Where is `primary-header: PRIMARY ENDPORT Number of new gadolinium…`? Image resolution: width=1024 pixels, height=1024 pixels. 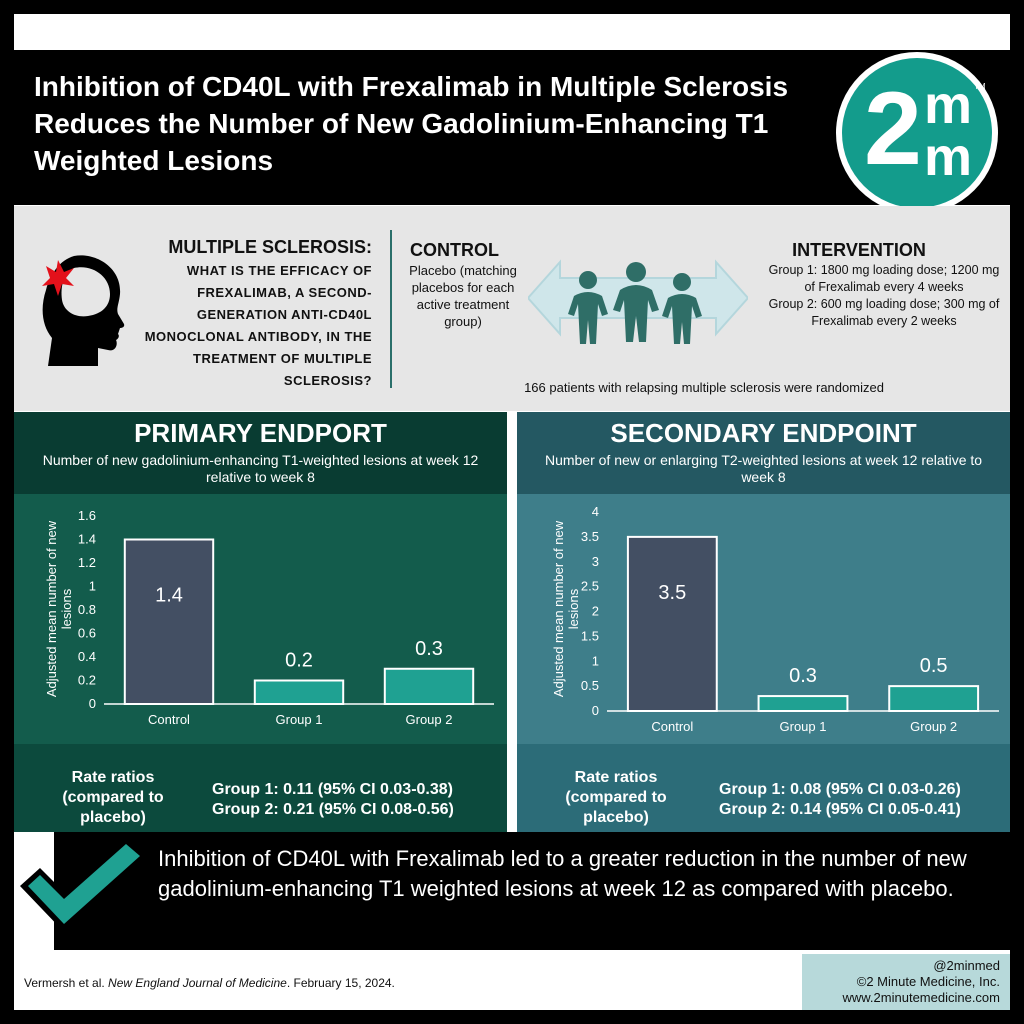
primary-header: PRIMARY ENDPORT Number of new gadolinium… is located at coordinates (260, 453).